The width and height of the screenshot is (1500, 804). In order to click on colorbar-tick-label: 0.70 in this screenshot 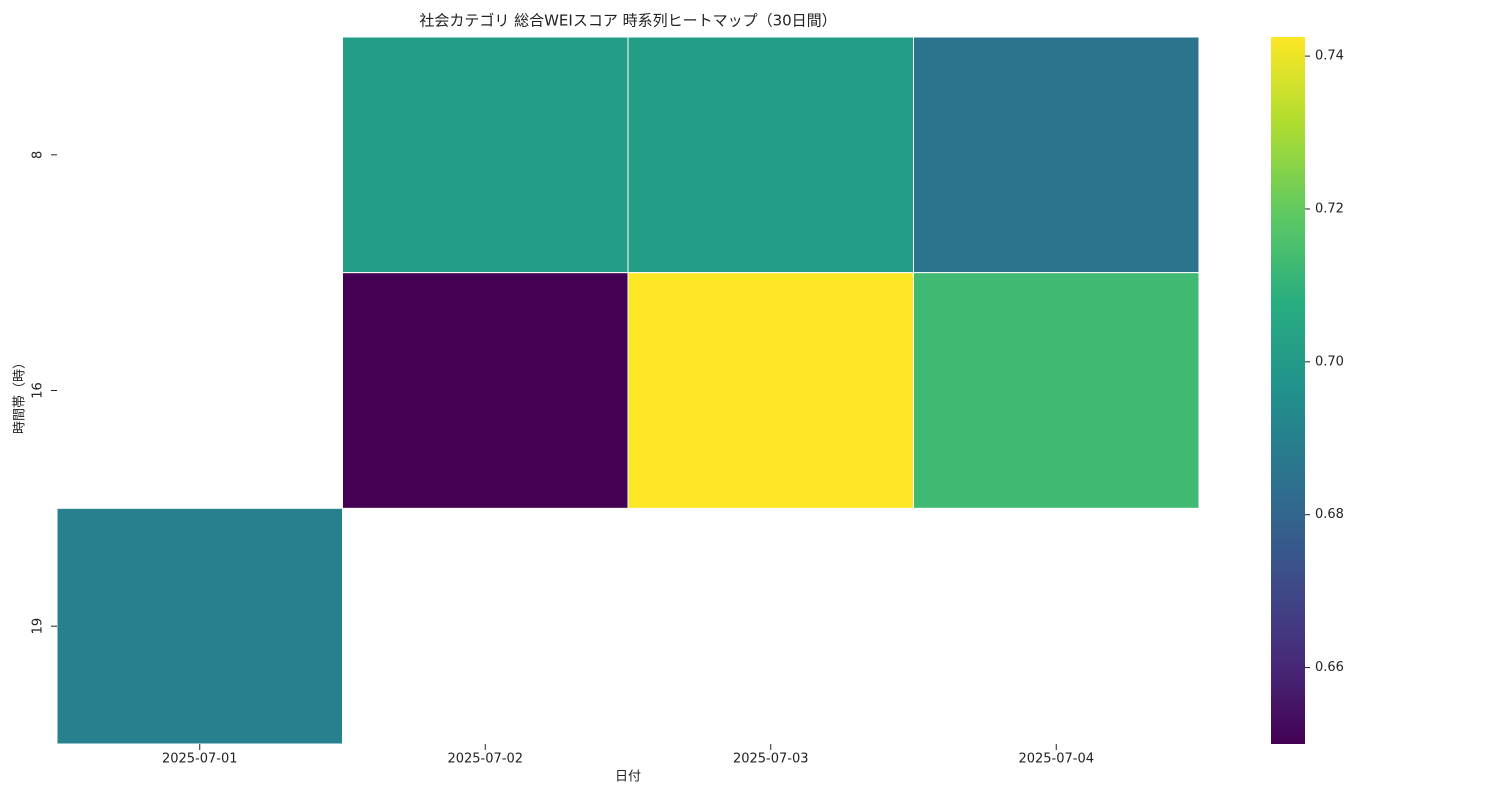, I will do `click(1329, 361)`.